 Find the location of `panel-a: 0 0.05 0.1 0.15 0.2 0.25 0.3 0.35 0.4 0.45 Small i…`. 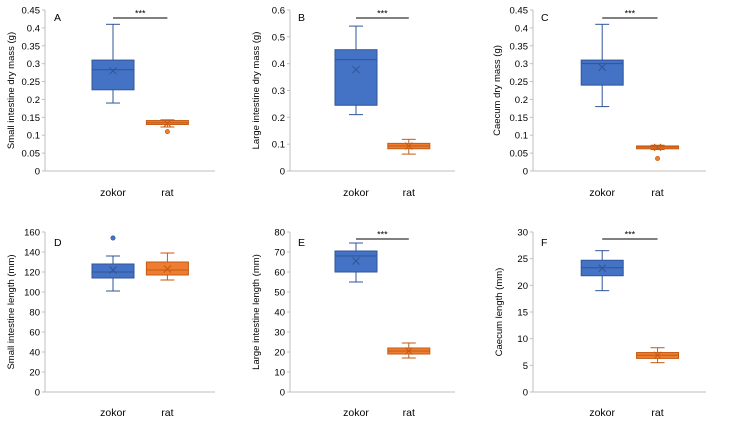

panel-a: 0 0.05 0.1 0.15 0.2 0.25 0.3 0.35 0.4 0.45 Small i… is located at coordinates (110, 102).